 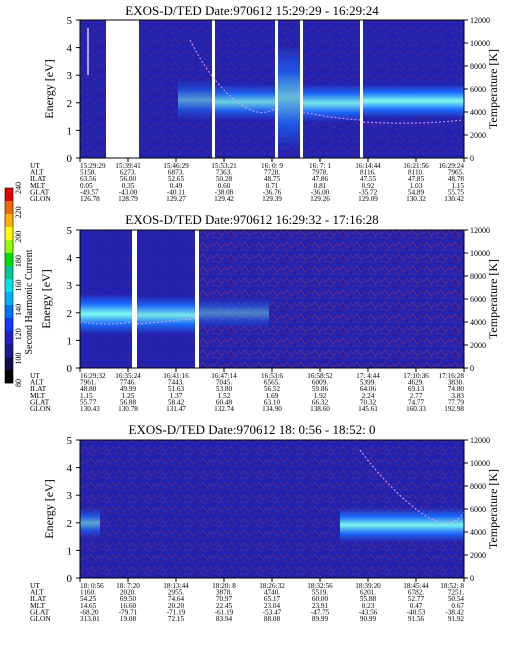 I want to click on table-cell: 0.60, so click(x=224, y=186).